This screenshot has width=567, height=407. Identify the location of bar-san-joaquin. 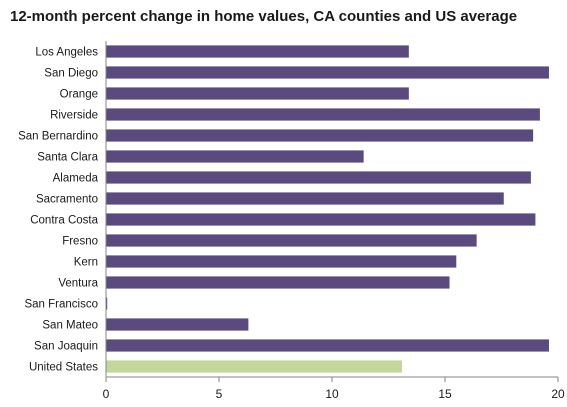
(327, 345).